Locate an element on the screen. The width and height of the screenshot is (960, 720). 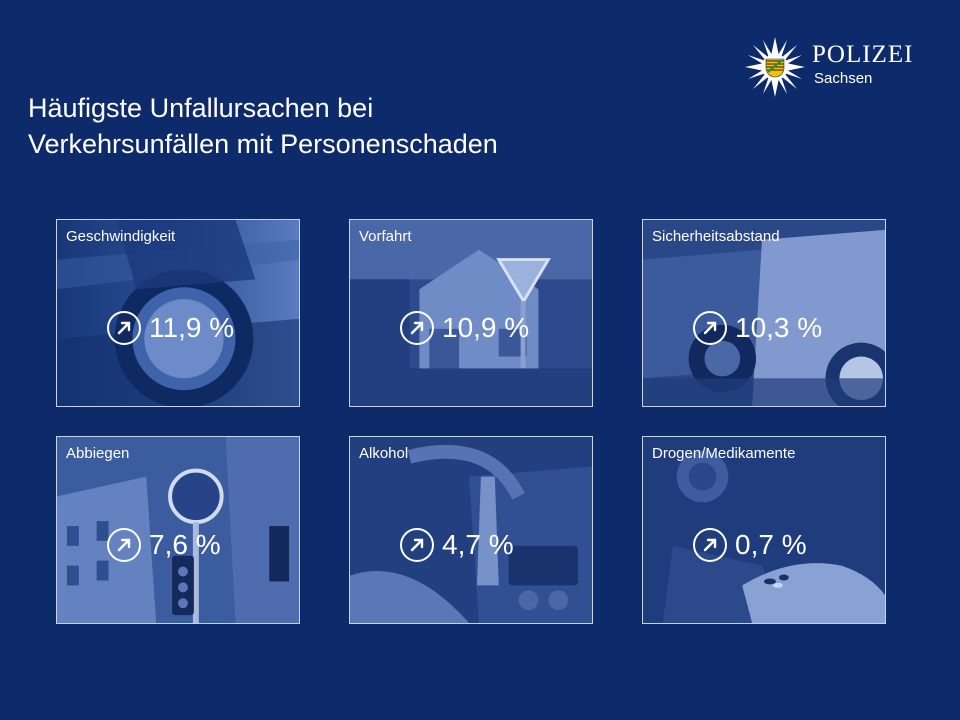
stat-value: 7,6 % is located at coordinates (185, 544).